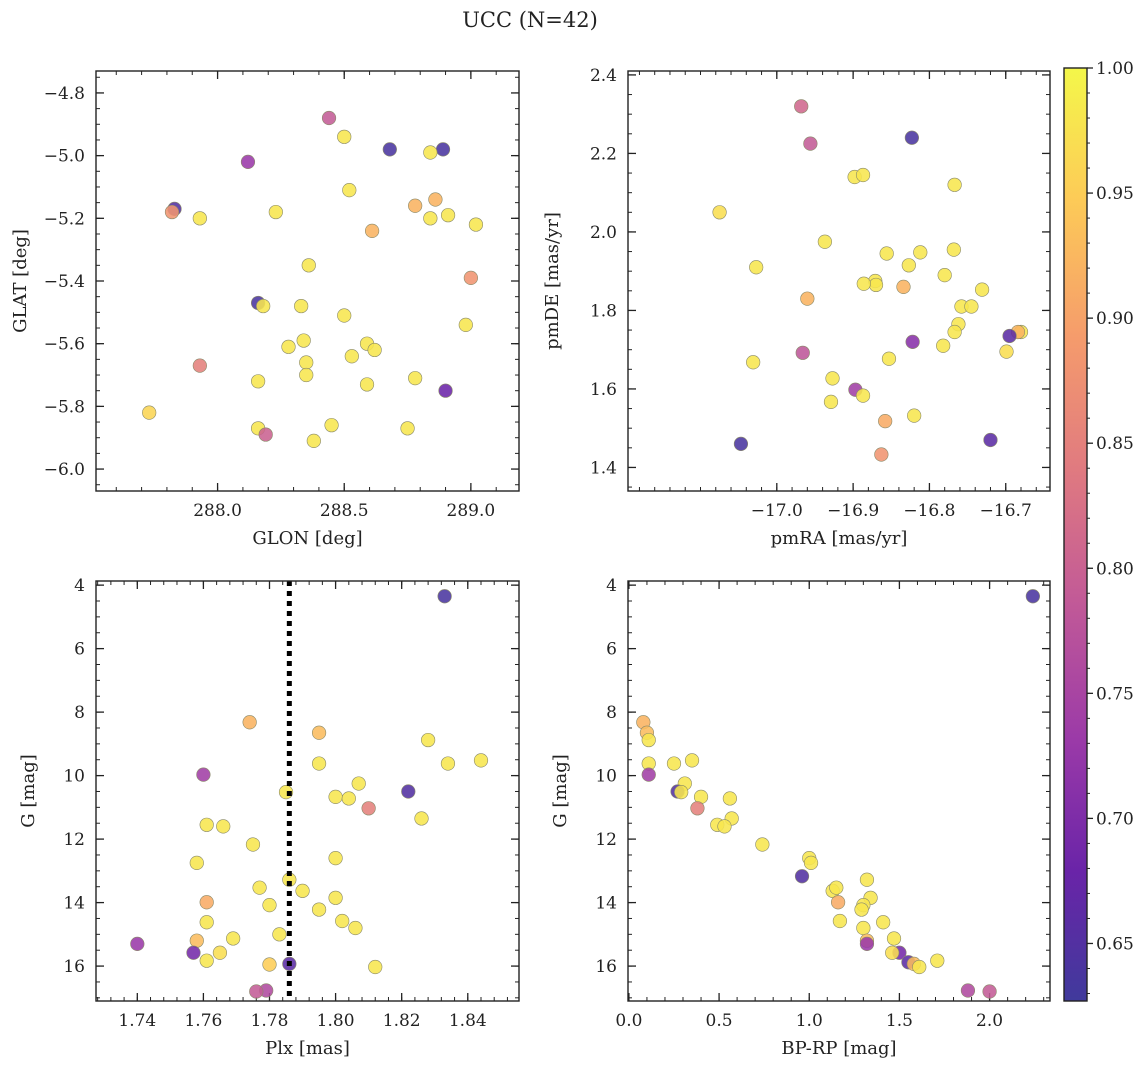 The image size is (1148, 1068). I want to click on colorbar-tick-label: 0.85, so click(1115, 444).